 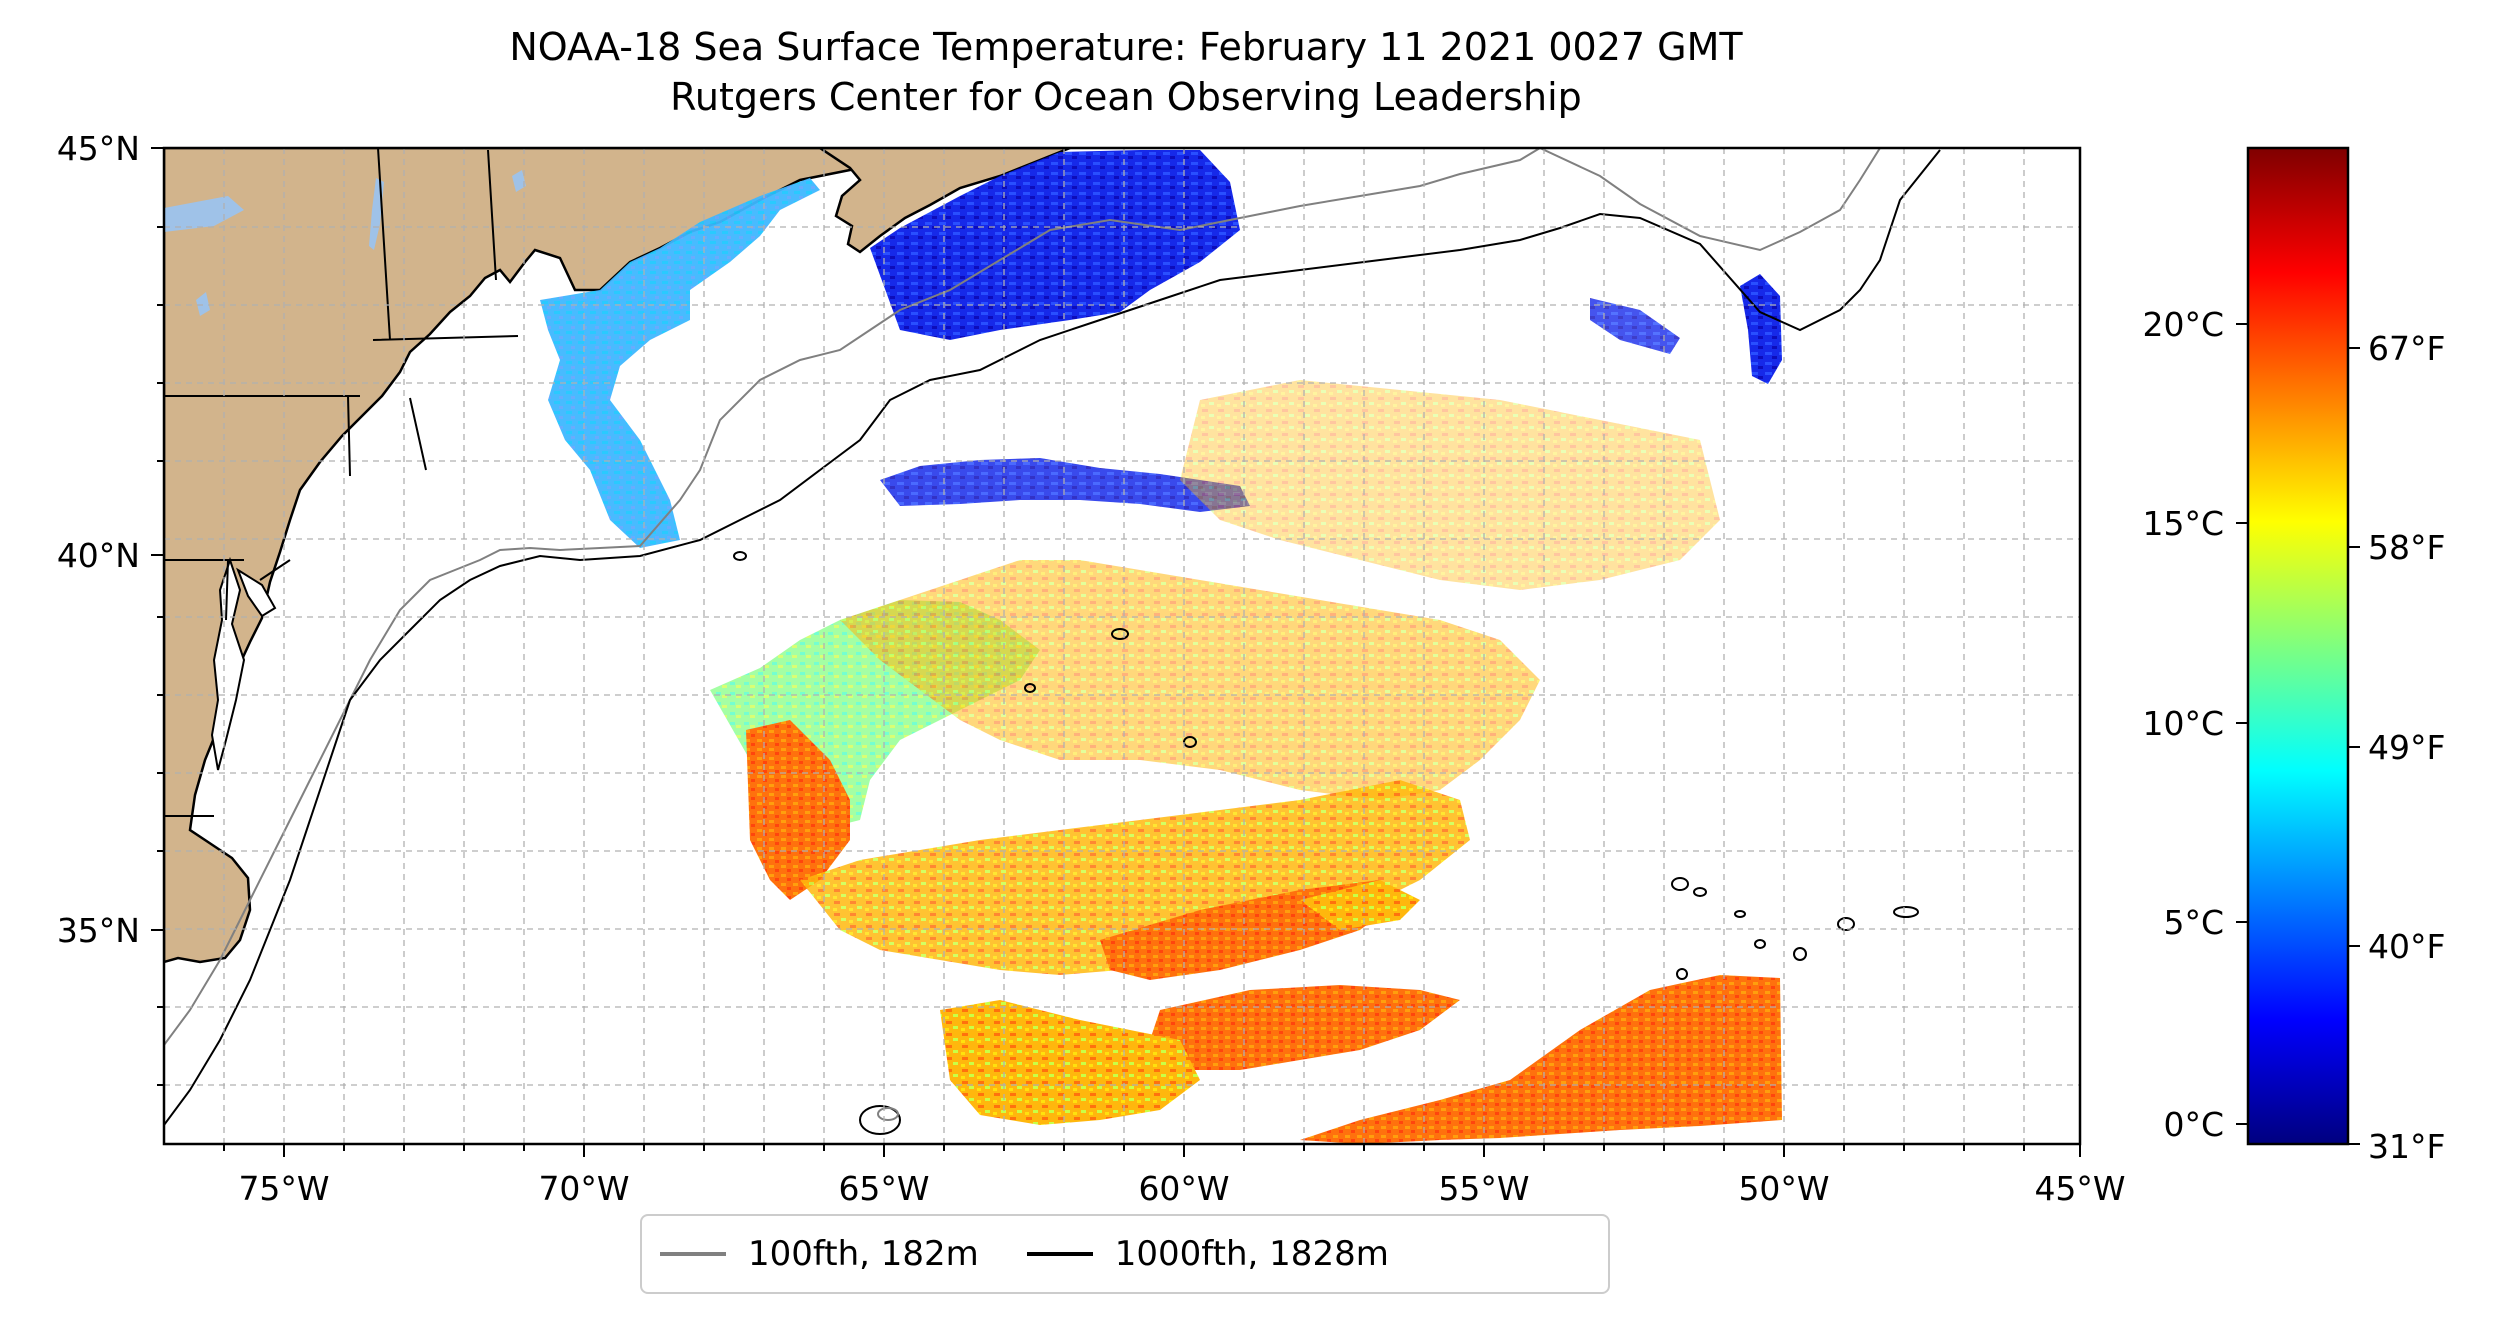 I want to click on fahrenheit-tick-label: 58°F, so click(x=2406, y=547).